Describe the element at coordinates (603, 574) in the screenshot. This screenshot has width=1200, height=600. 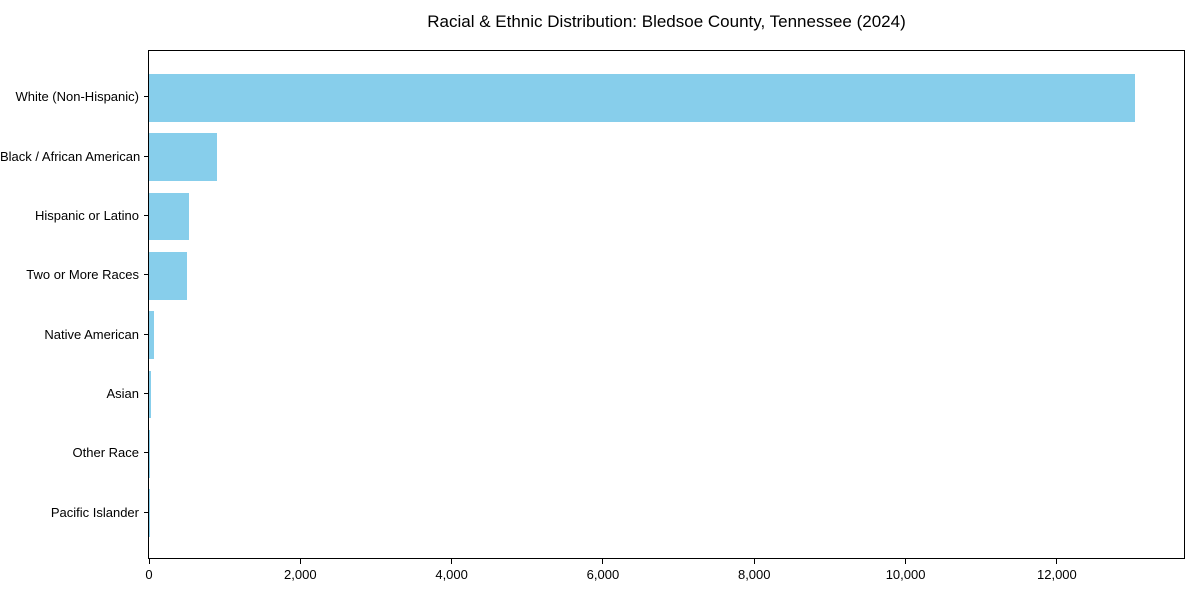
I see `x-tick-label: 6,000` at that location.